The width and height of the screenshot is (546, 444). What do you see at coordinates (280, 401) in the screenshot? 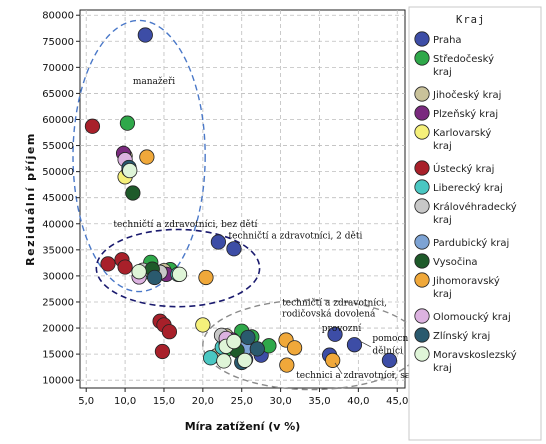
I see `x-tick-label: 30,0` at bounding box center [280, 401].